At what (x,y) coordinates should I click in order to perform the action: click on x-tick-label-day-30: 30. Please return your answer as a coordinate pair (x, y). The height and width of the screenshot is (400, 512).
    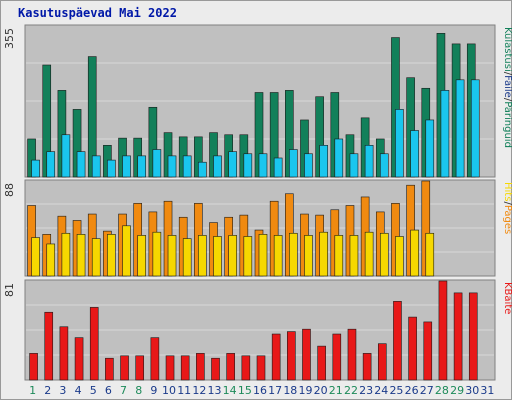
    Looking at the image, I should click on (472, 390).